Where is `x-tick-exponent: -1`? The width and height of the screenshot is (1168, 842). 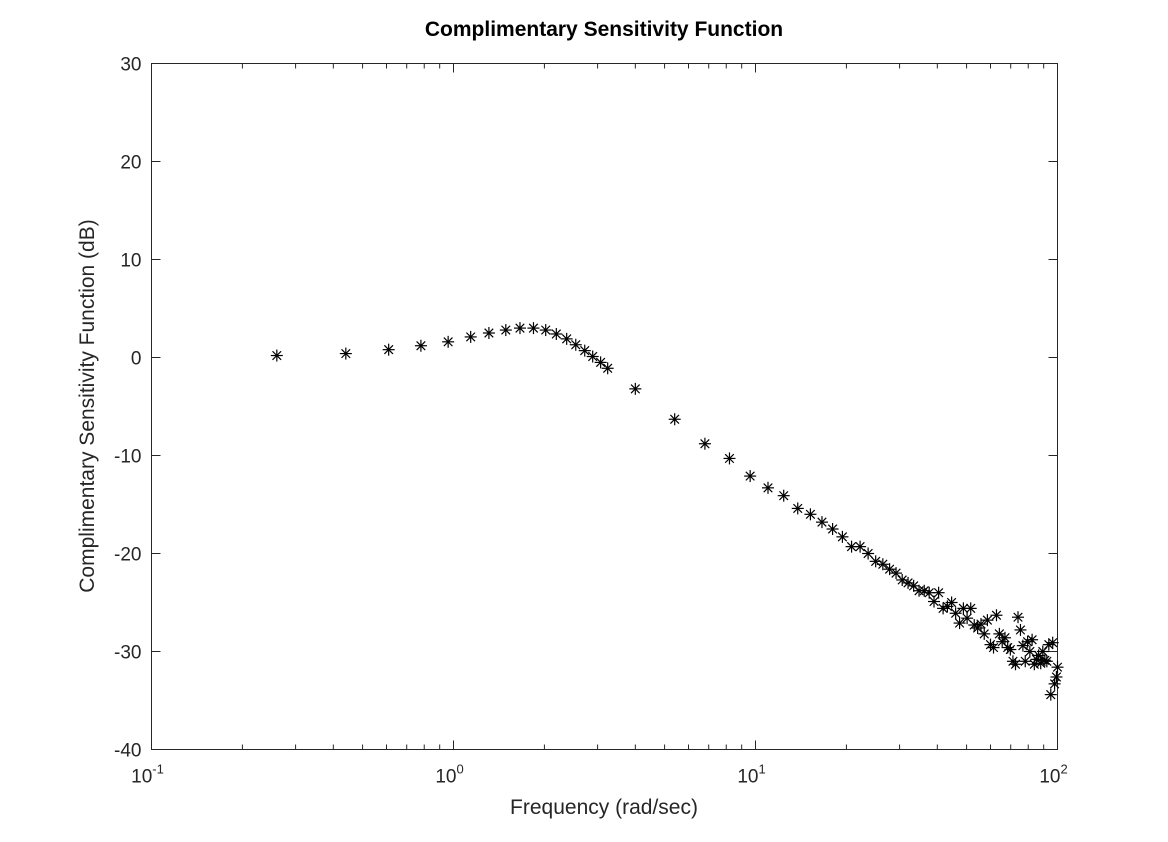 x-tick-exponent: -1 is located at coordinates (158, 769).